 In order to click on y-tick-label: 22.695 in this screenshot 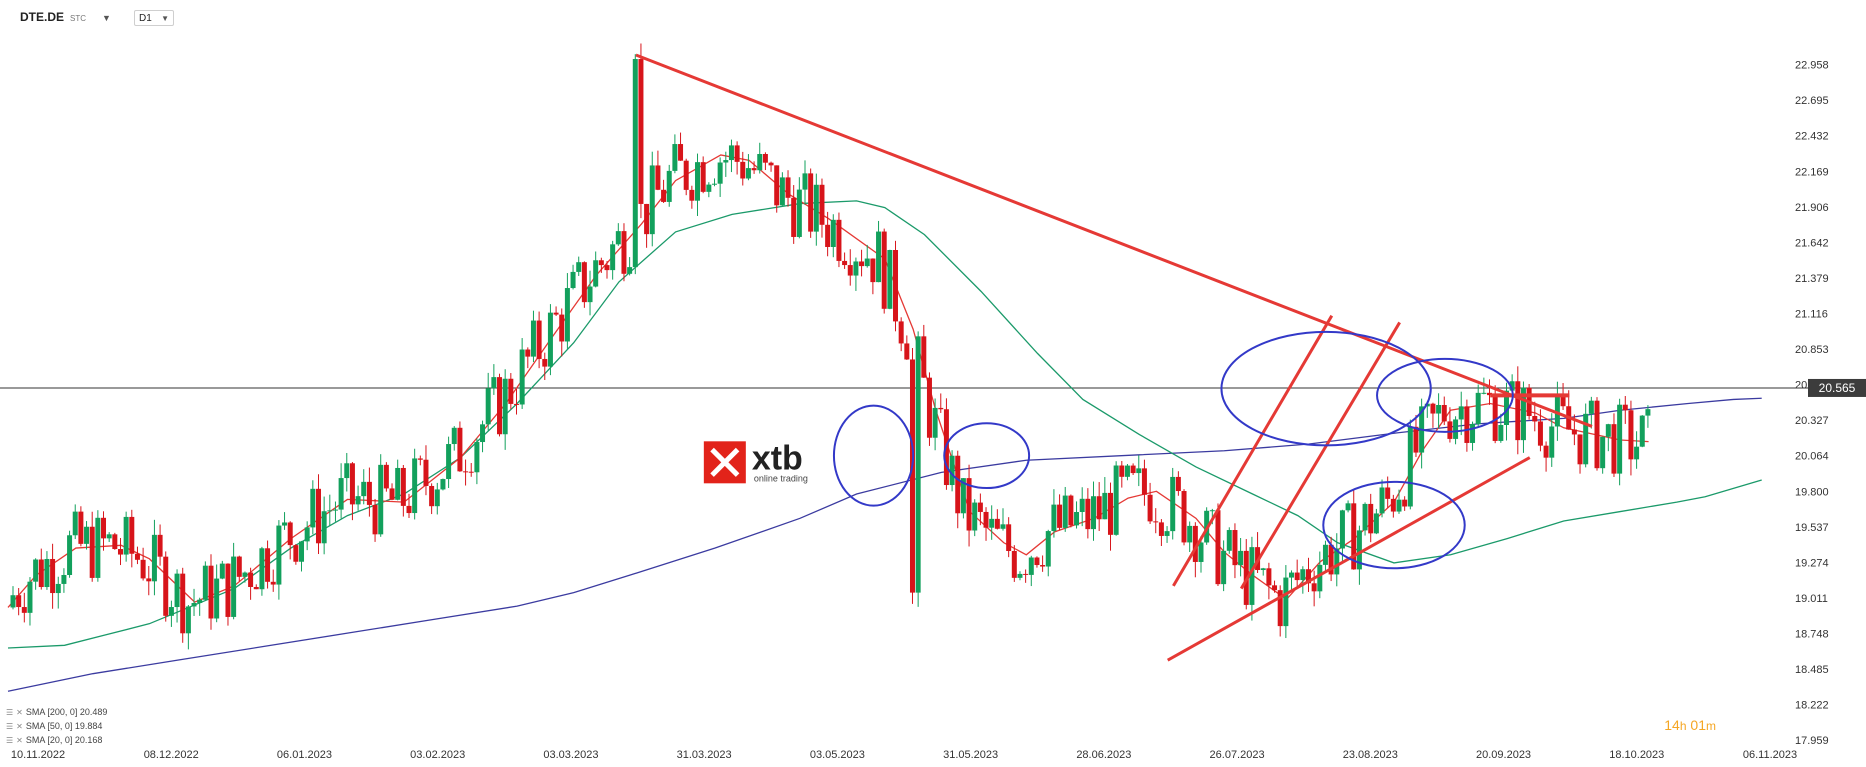, I will do `click(1812, 101)`.